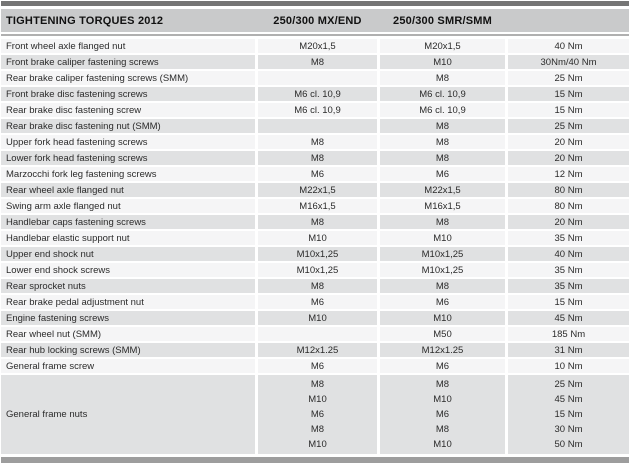 The image size is (630, 466). Describe the element at coordinates (317, 46) in the screenshot. I see `row-value-mx-end: M20x1,5` at that location.